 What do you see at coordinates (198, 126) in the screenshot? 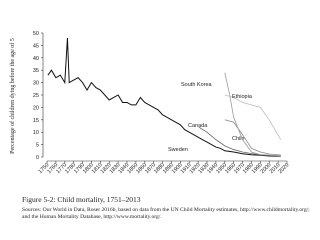
I see `series-label: Canada` at bounding box center [198, 126].